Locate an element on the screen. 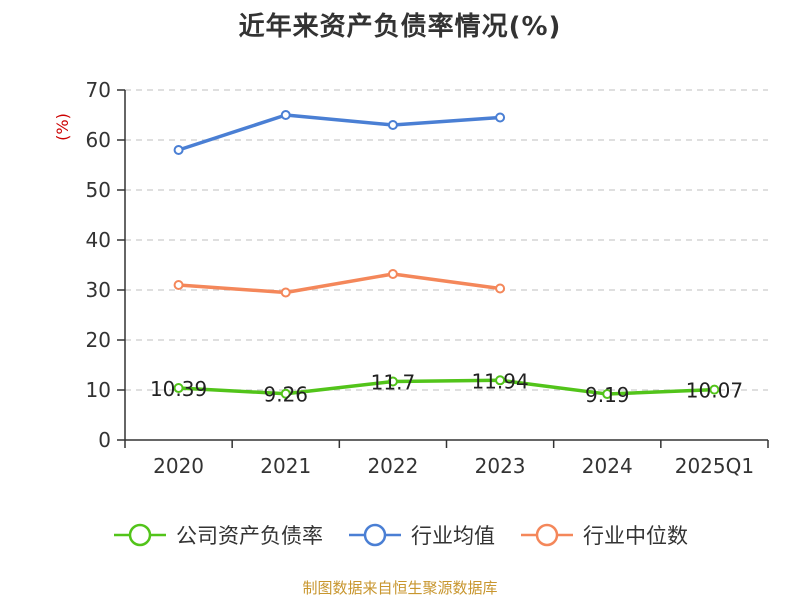 The width and height of the screenshot is (800, 600). data-label: 11.7 is located at coordinates (393, 383).